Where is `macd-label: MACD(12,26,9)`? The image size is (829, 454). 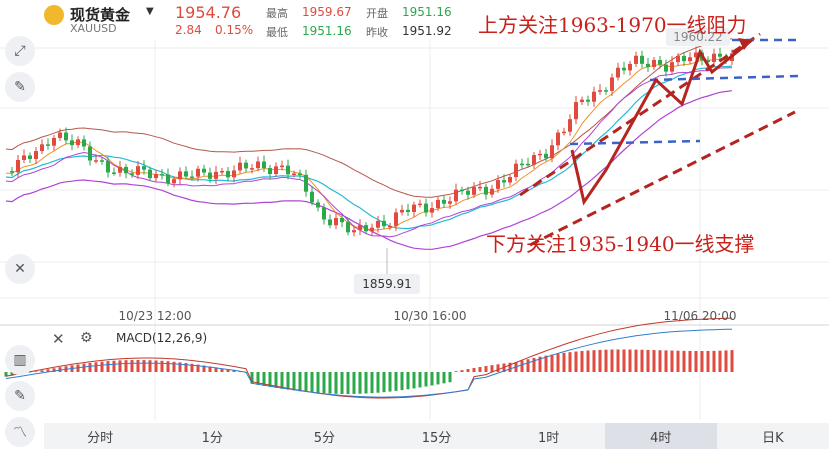
macd-label: MACD(12,26,9) is located at coordinates (162, 338).